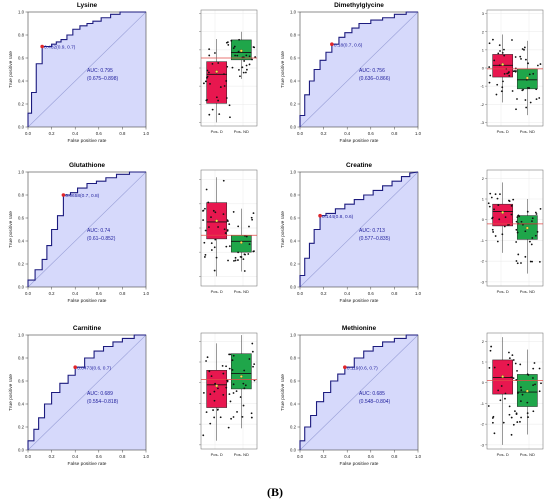 Image resolution: width=550 pixels, height=501 pixels. Describe the element at coordinates (100, 394) in the screenshot. I see `auc-label: AUC: 0.689` at that location.